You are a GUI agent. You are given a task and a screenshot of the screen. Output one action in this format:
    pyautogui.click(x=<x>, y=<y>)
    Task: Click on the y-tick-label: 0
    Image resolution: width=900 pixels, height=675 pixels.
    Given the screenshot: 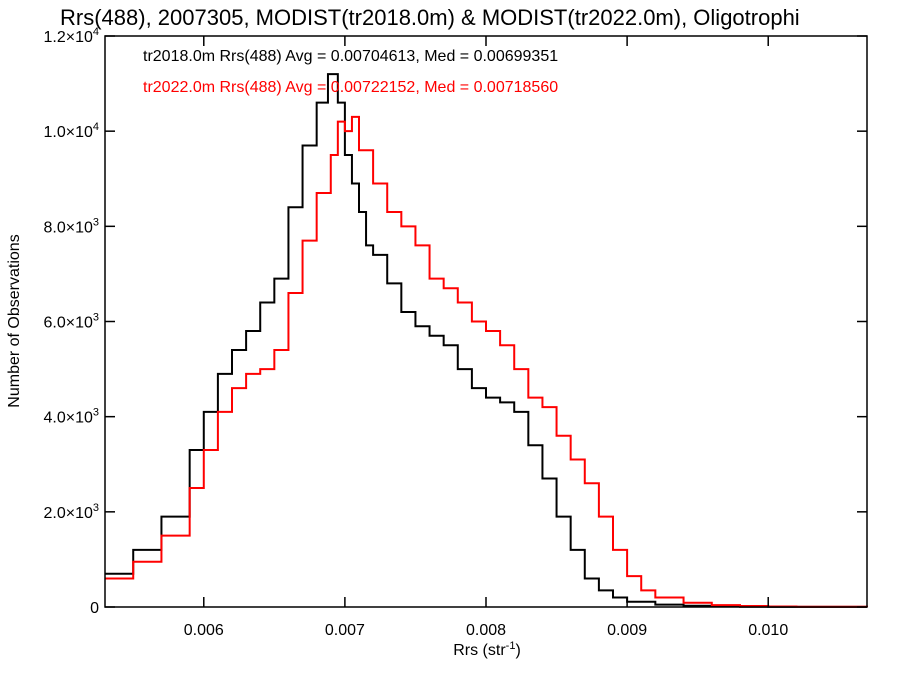 What is the action you would take?
    pyautogui.click(x=94, y=608)
    